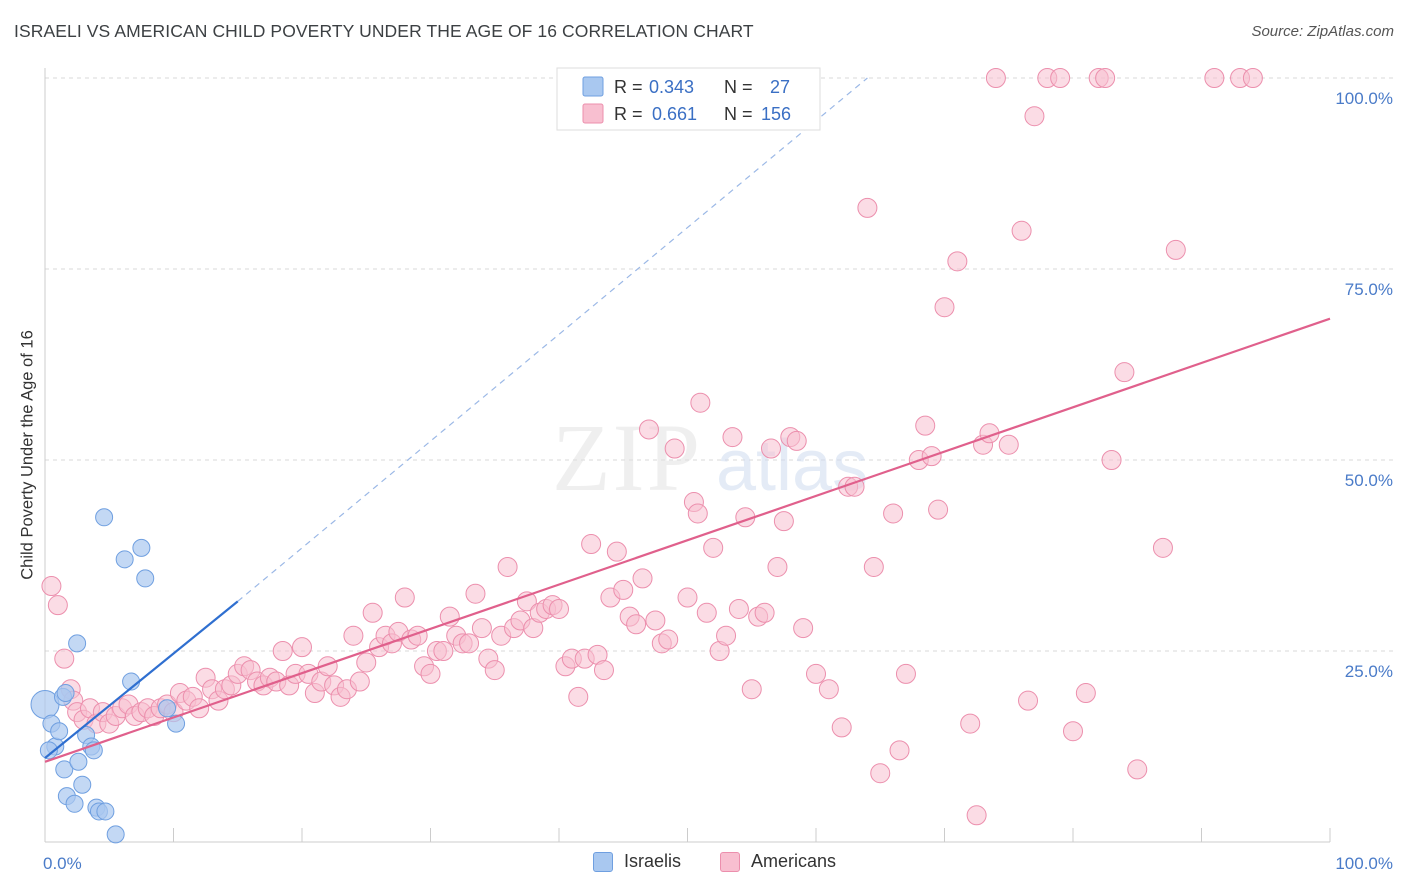  Describe the element at coordinates (1369, 289) in the screenshot. I see `y-tick-label: 75.0%` at that location.